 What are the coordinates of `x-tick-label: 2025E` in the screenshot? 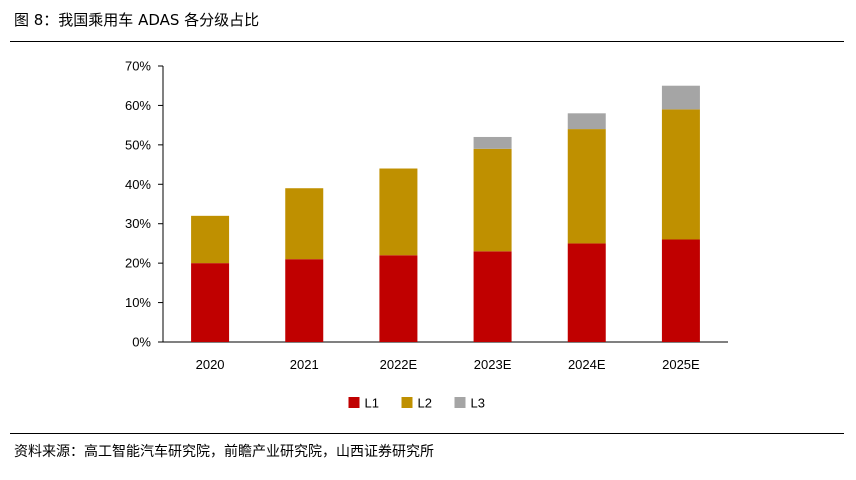 It's located at (681, 364).